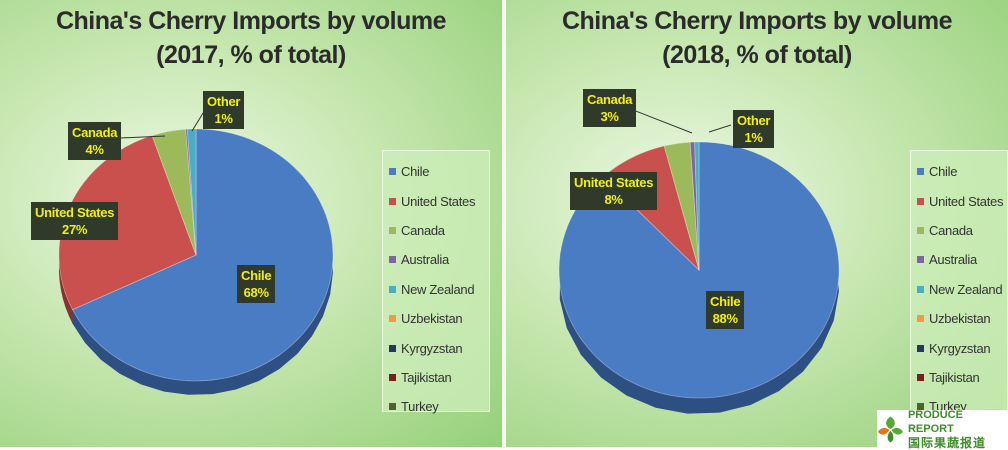 The image size is (1008, 450). I want to click on data-label-value: 4%, so click(94, 149).